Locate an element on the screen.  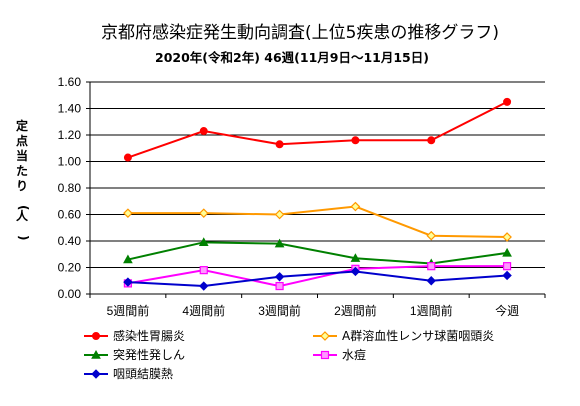
x-tick-label: 1週間前 is located at coordinates (431, 310).